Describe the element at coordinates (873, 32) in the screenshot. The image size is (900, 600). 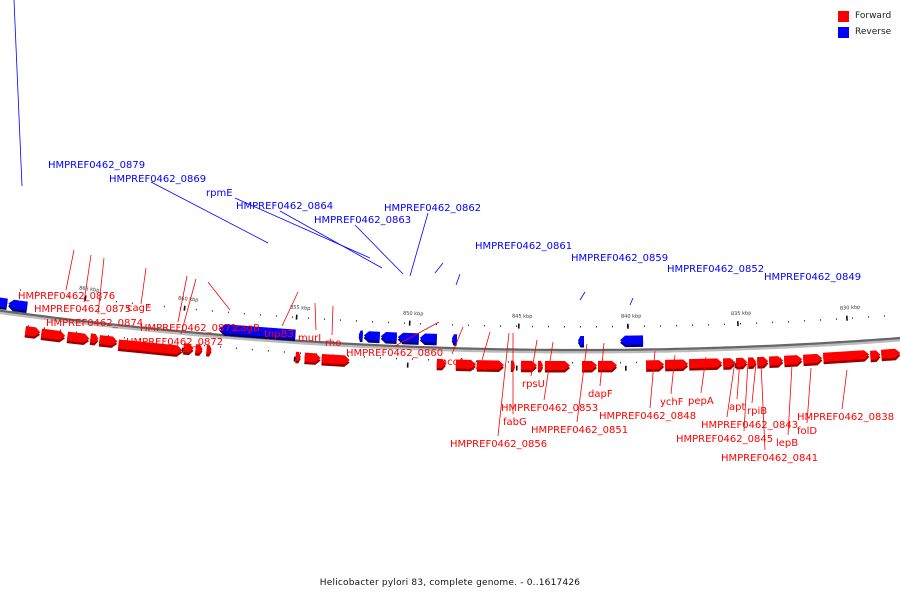
I see `legend-reverse-label: Reverse` at that location.